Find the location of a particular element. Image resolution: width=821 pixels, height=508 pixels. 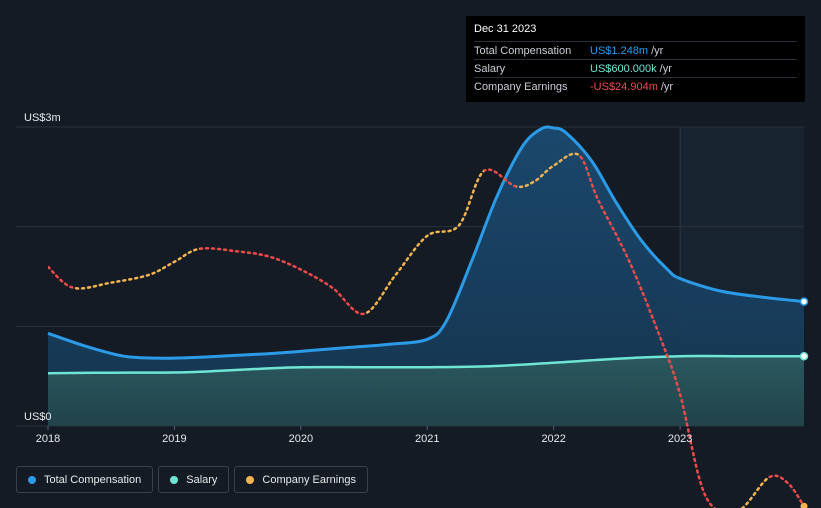

tooltip-row-total-compensation: Total Compensation US$1.248m /yr is located at coordinates (635, 50).